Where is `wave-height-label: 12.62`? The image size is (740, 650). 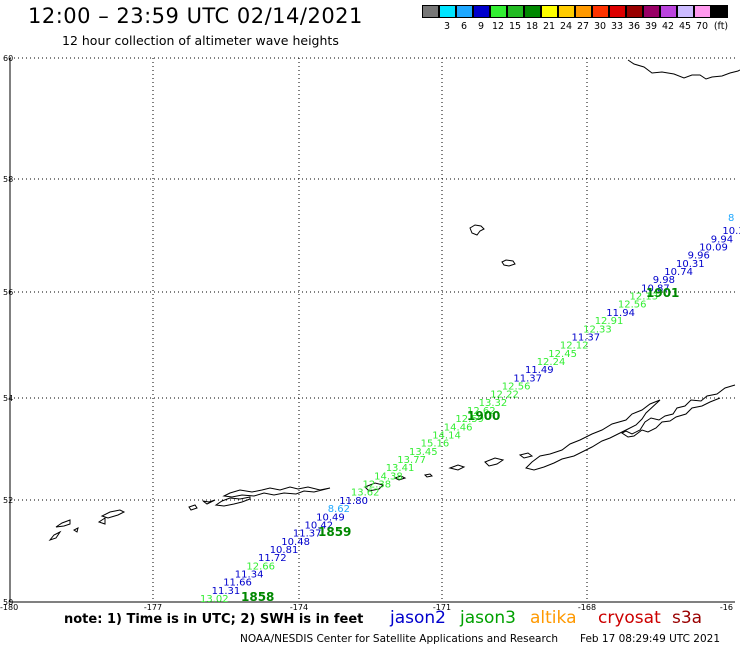 wave-height-label: 12.62 is located at coordinates (481, 411).